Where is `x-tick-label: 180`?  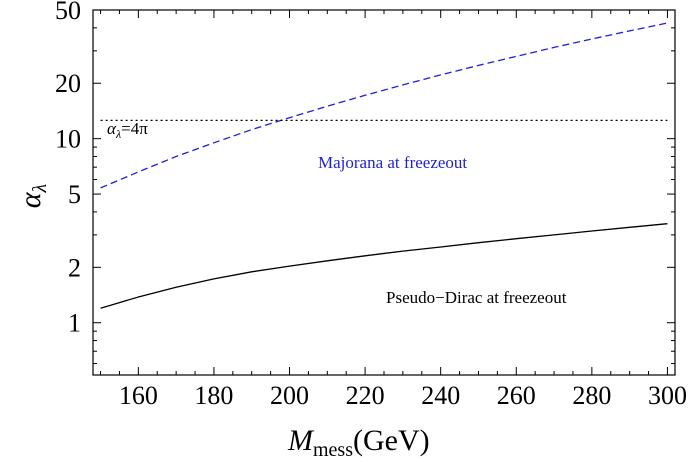 x-tick-label: 180 is located at coordinates (213, 395).